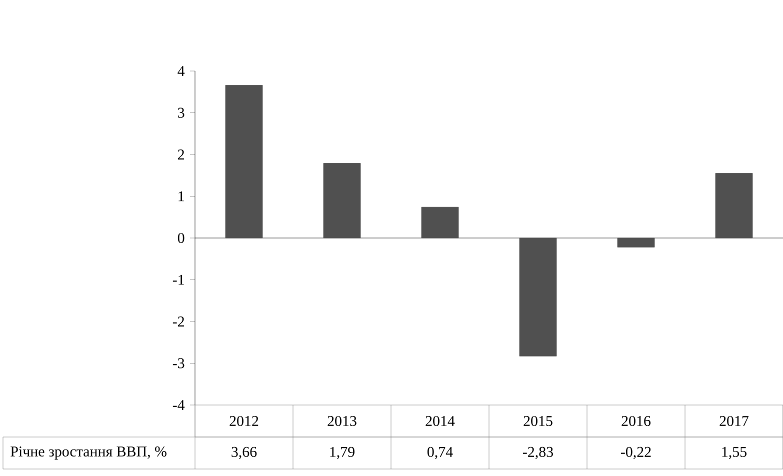  I want to click on x-tick-label: 2012, so click(244, 421).